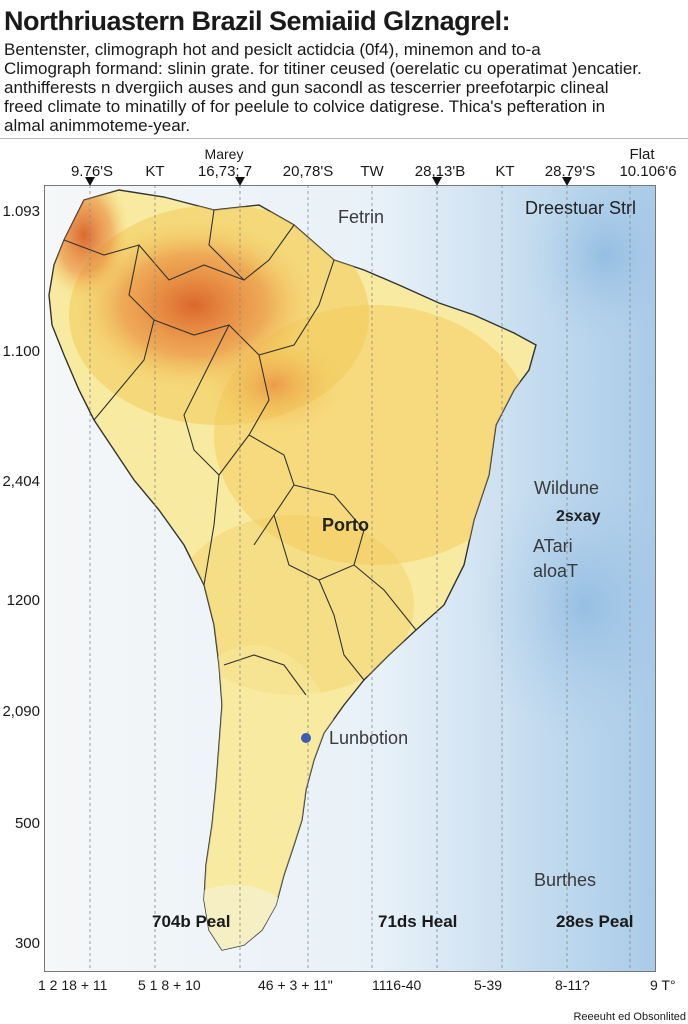 This screenshot has height=1024, width=688. Describe the element at coordinates (73, 985) in the screenshot. I see `x-axis-label: 1 2 18 + 11` at that location.